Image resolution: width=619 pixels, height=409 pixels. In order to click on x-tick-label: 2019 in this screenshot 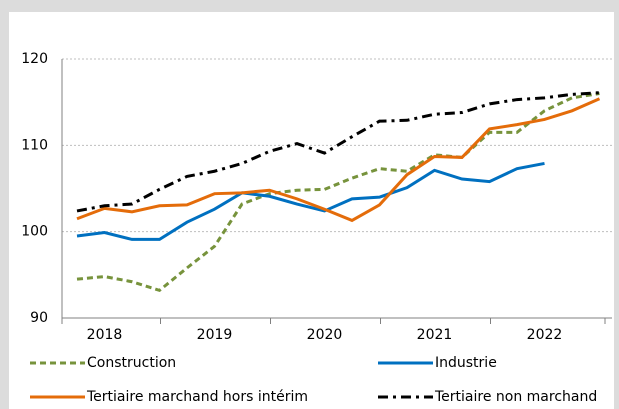, I will do `click(215, 335)`.